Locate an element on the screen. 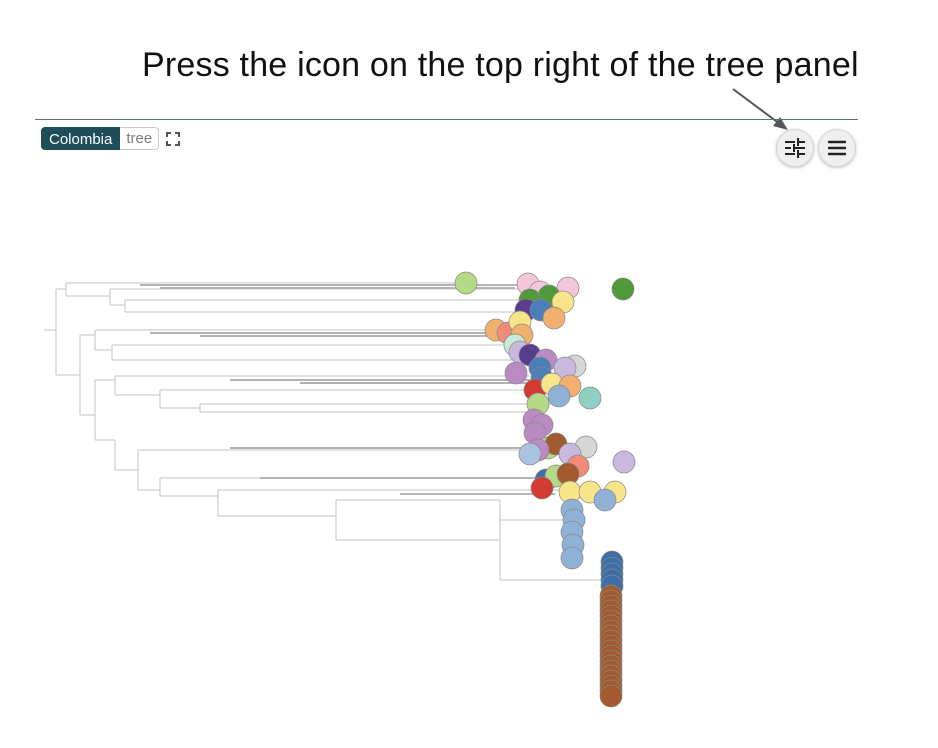  tree-tips is located at coordinates (545, 489).